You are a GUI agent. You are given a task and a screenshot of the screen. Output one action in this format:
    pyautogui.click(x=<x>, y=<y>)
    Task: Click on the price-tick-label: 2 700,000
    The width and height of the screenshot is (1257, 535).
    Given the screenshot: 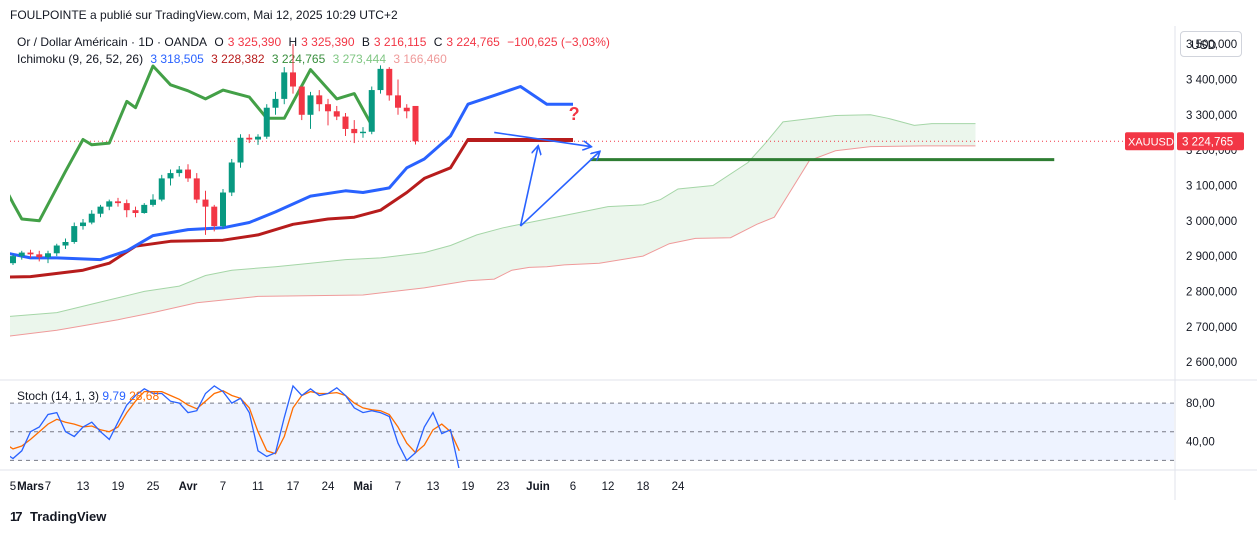 What is the action you would take?
    pyautogui.click(x=1211, y=328)
    